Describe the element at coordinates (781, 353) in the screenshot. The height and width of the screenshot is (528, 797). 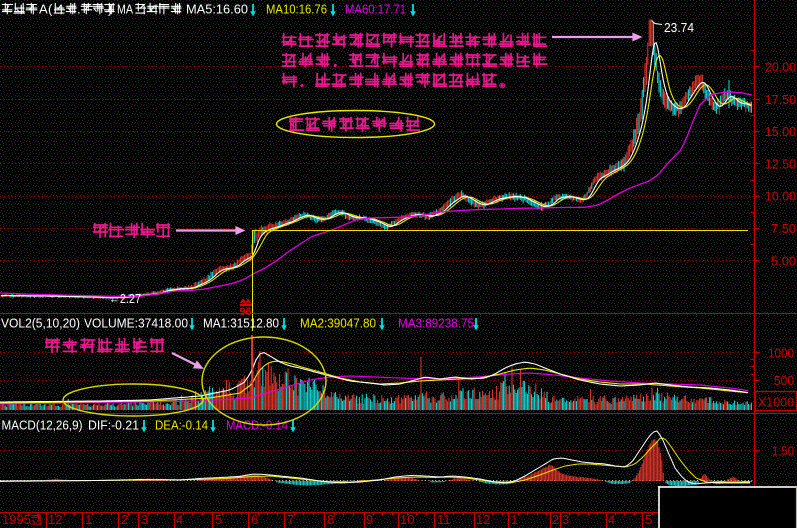
I see `svg-text: 1000` at that location.